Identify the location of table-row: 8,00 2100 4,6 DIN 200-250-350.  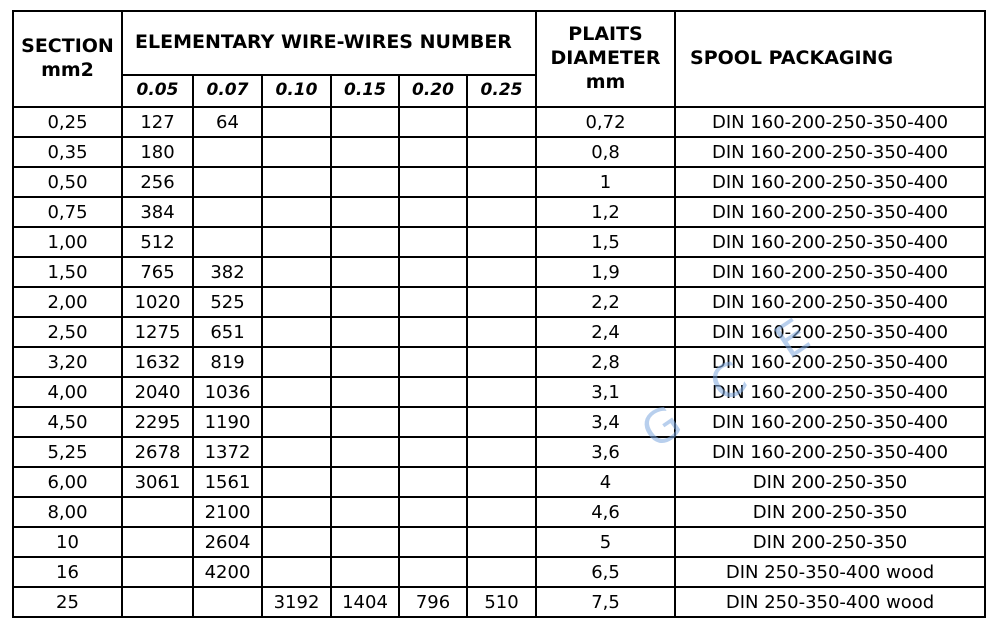
(499, 512).